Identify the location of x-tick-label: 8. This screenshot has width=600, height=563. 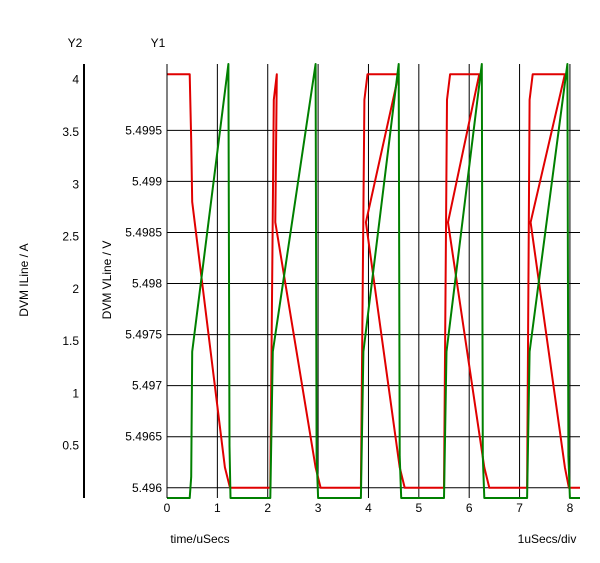
(570, 508).